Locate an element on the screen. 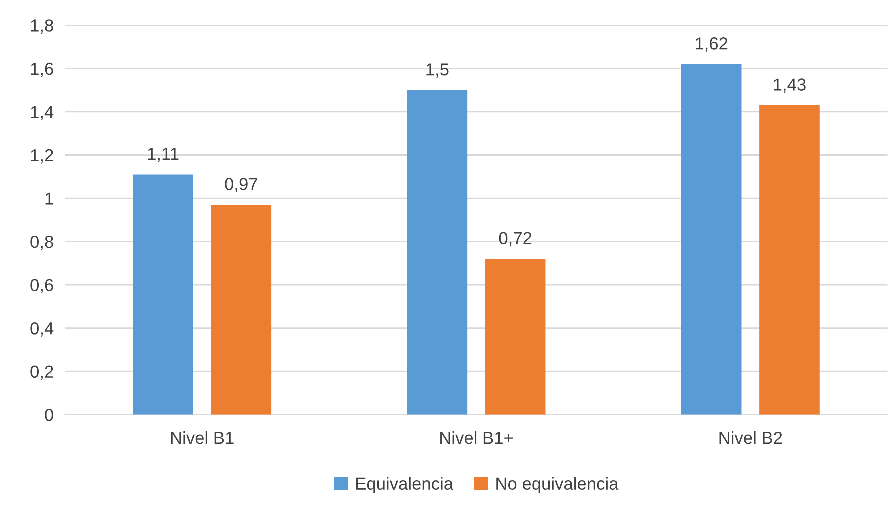 Image resolution: width=894 pixels, height=509 pixels. data-label: 1,43 is located at coordinates (790, 85).